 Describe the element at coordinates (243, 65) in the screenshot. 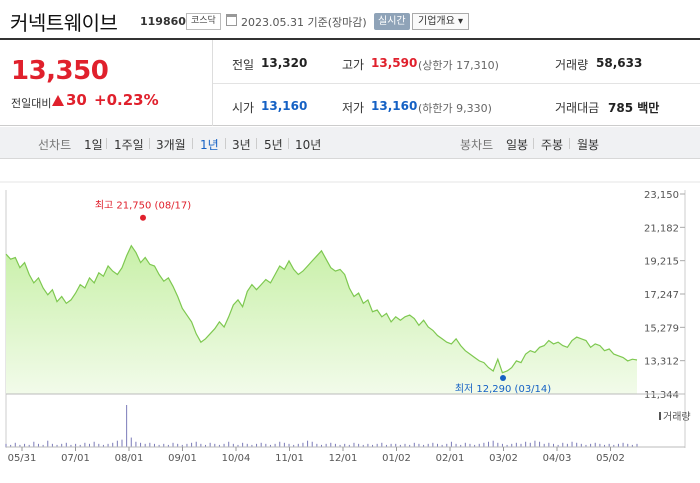

I see `prev-label: 전일` at that location.